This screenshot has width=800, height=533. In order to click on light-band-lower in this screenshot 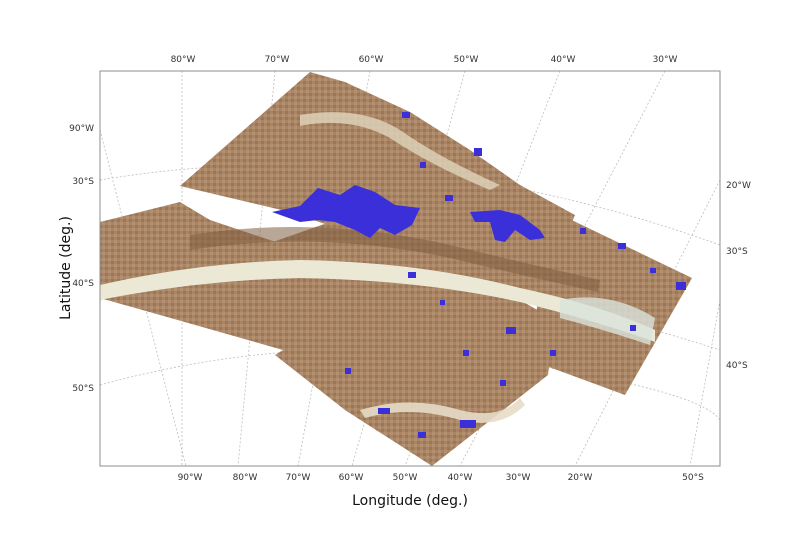, I will do `click(442, 410)`.